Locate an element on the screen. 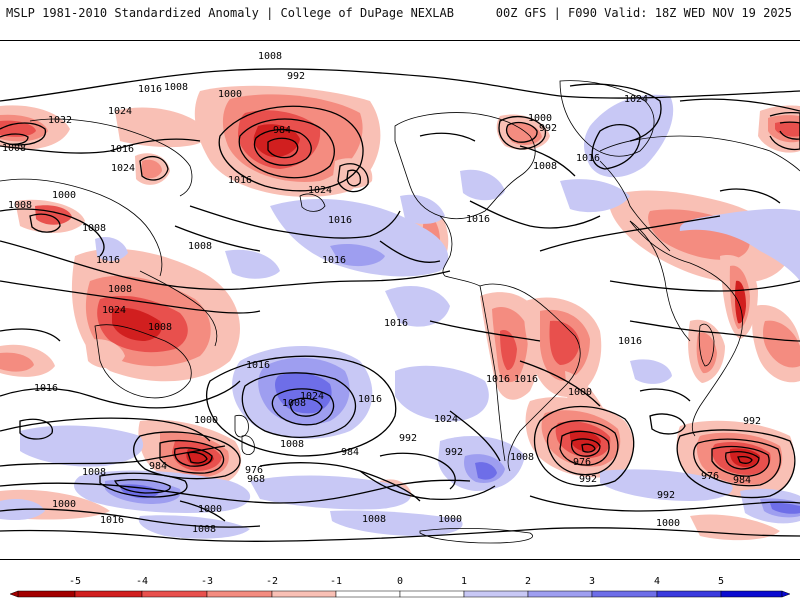  colorbar-tick-label: -5 is located at coordinates (75, 581).